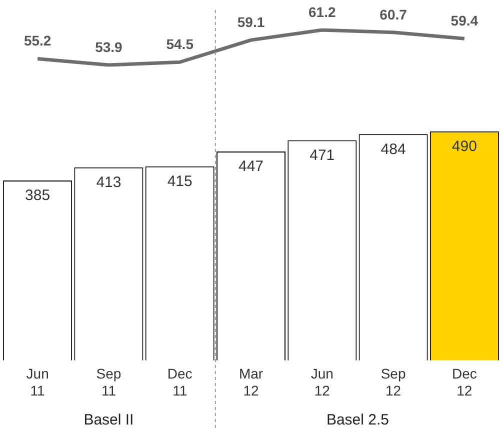 This screenshot has height=432, width=502. What do you see at coordinates (37, 382) in the screenshot?
I see `x-tick-label: Jun 11` at bounding box center [37, 382].